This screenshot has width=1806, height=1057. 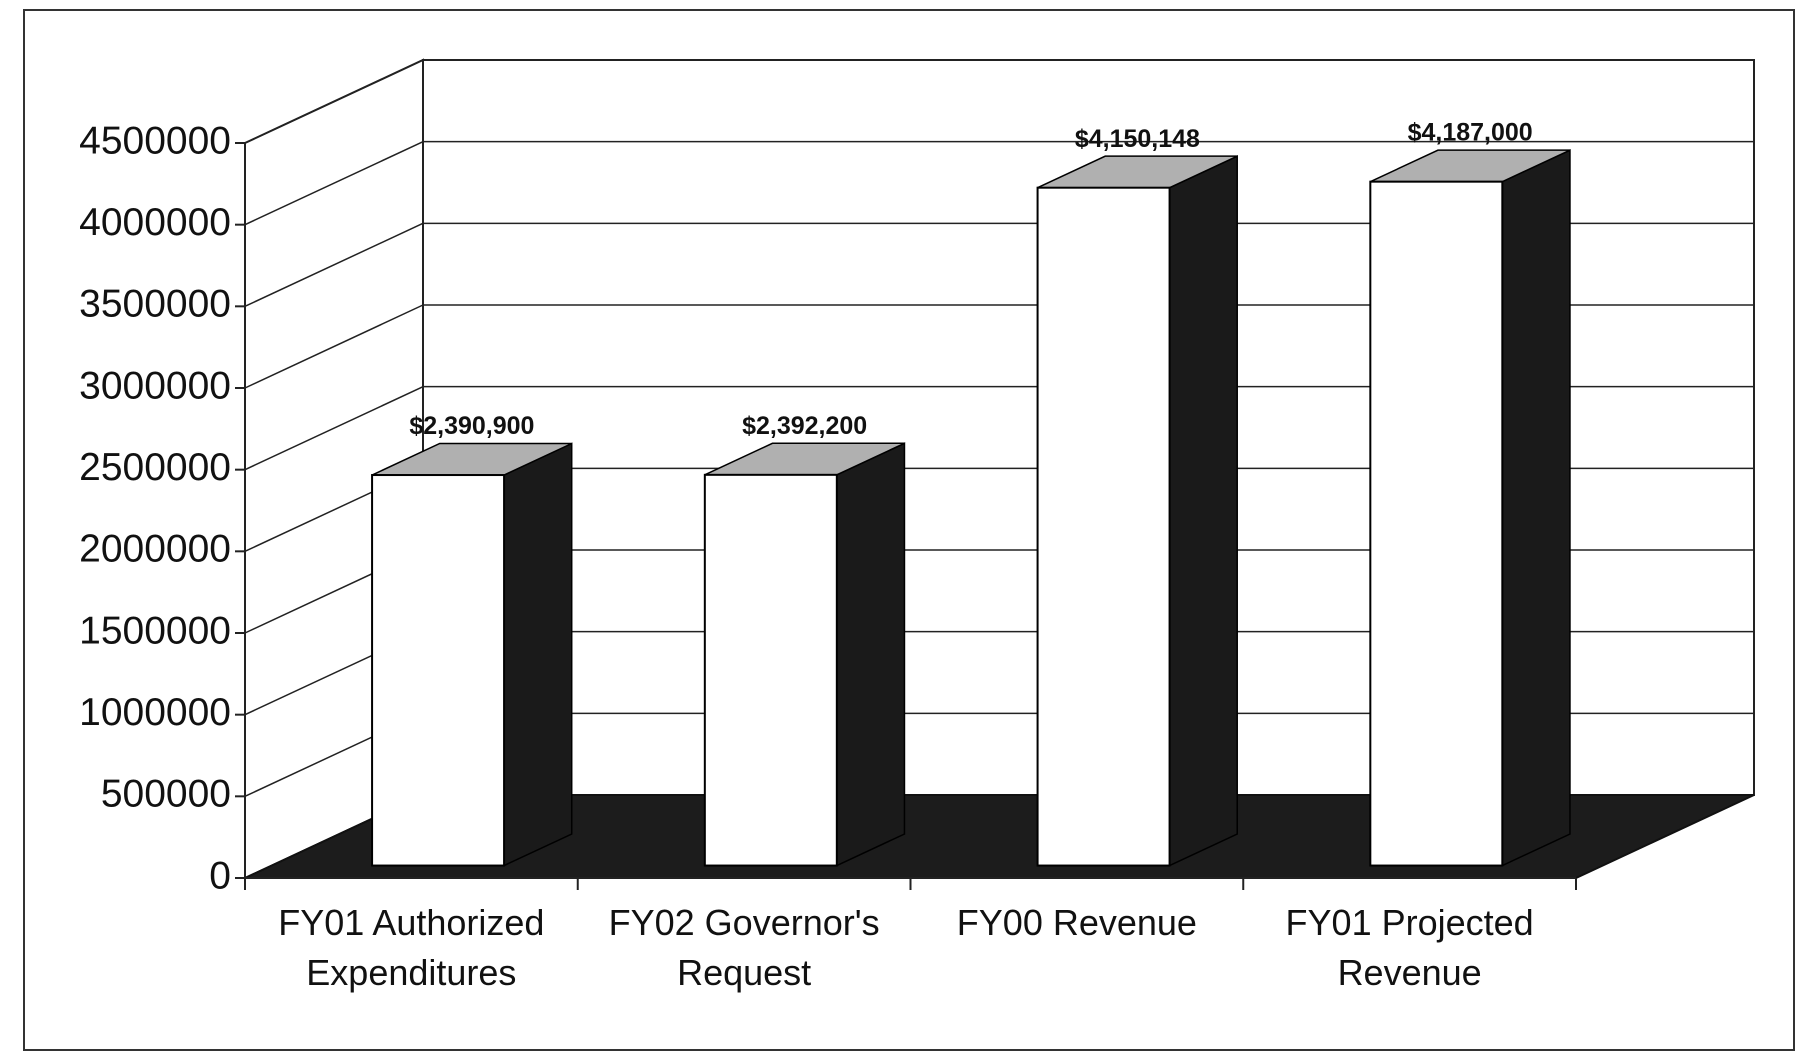 I want to click on value-label: $4,150,148, so click(x=1137, y=139).